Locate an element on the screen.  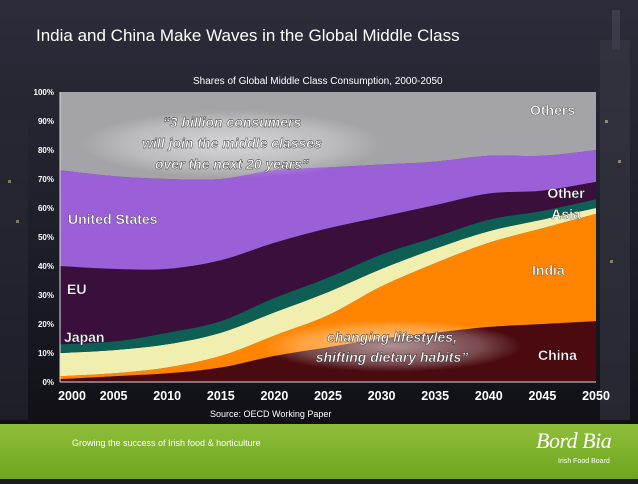
y-tick-label: 100% is located at coordinates (44, 92).